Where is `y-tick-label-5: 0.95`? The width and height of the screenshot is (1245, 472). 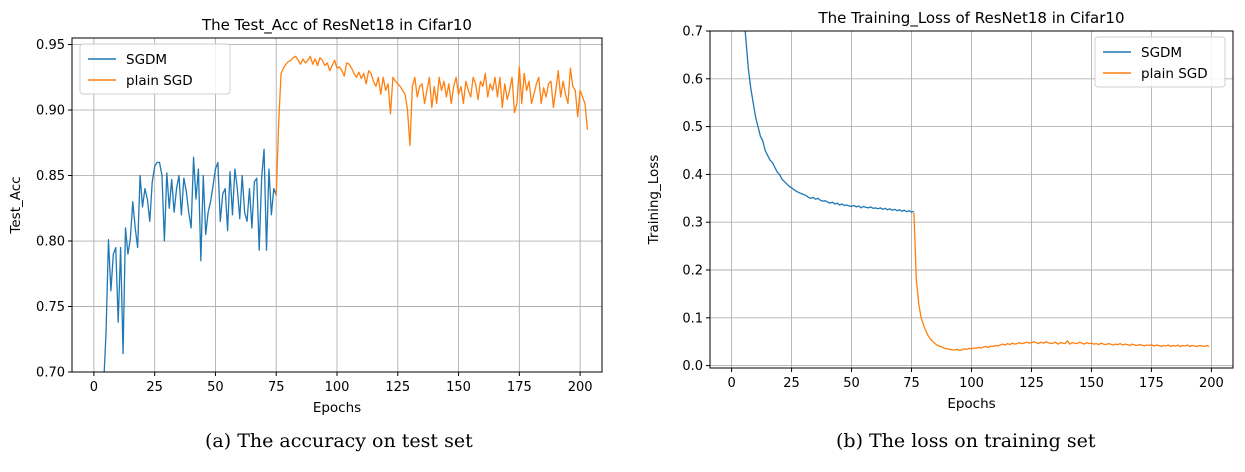
y-tick-label-5: 0.95 is located at coordinates (50, 45).